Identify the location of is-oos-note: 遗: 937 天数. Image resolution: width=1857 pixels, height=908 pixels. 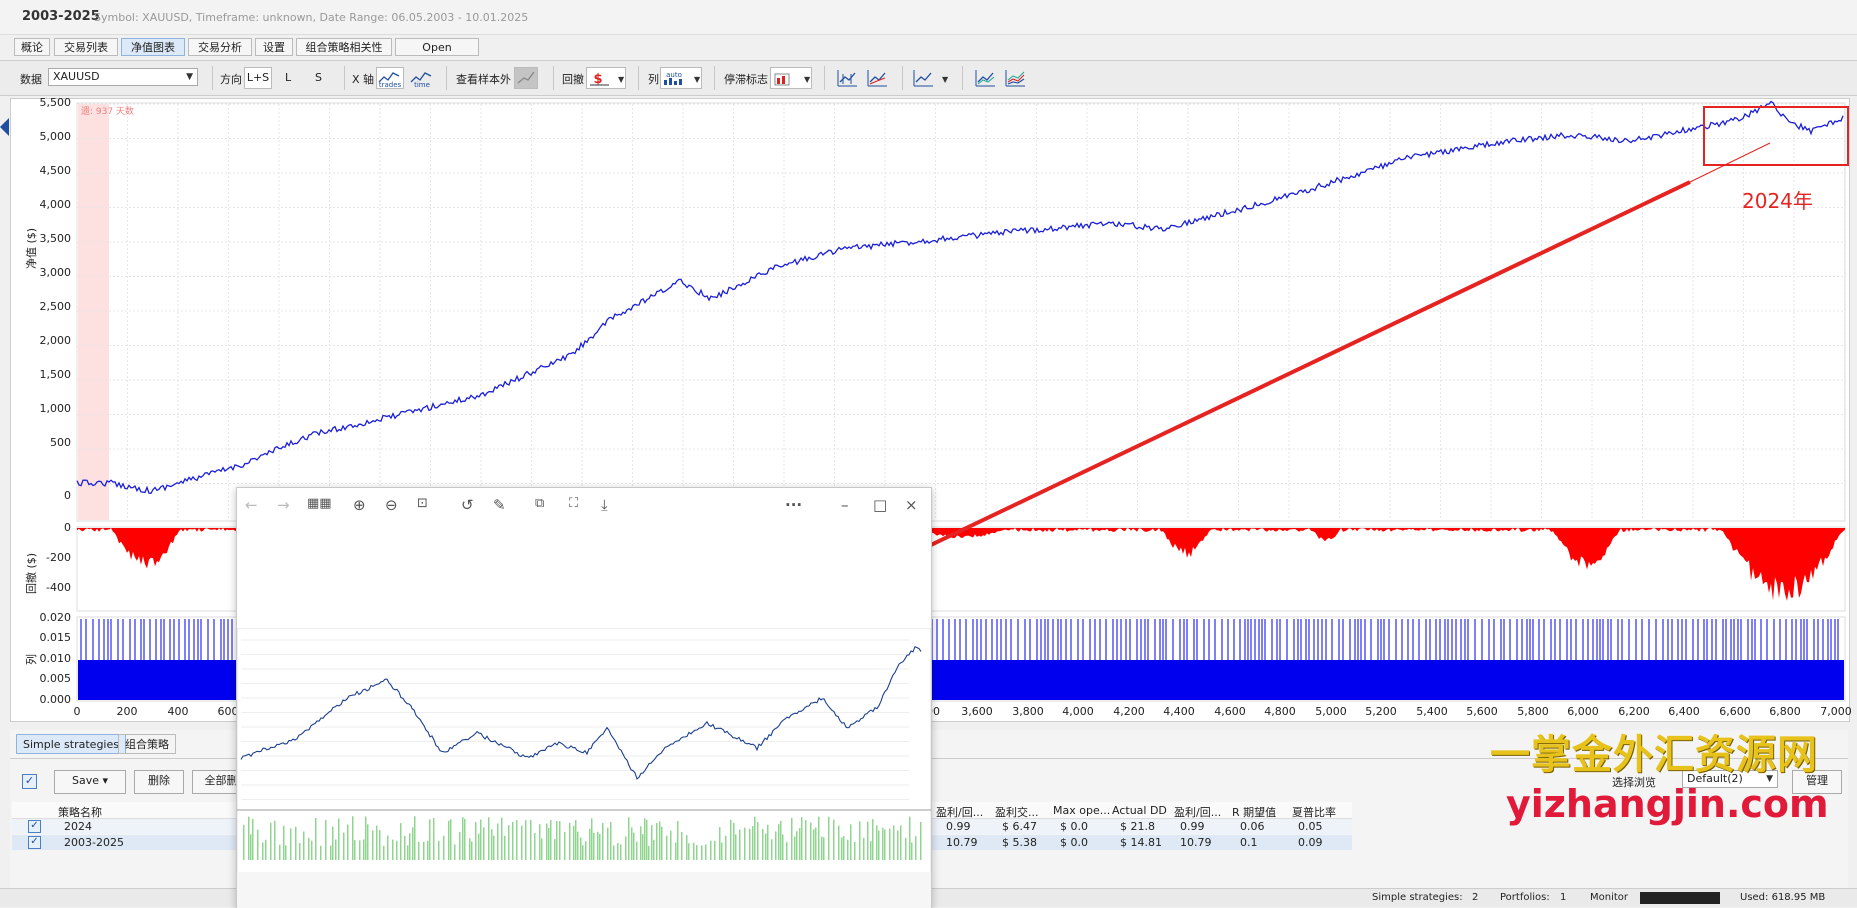
(107, 112).